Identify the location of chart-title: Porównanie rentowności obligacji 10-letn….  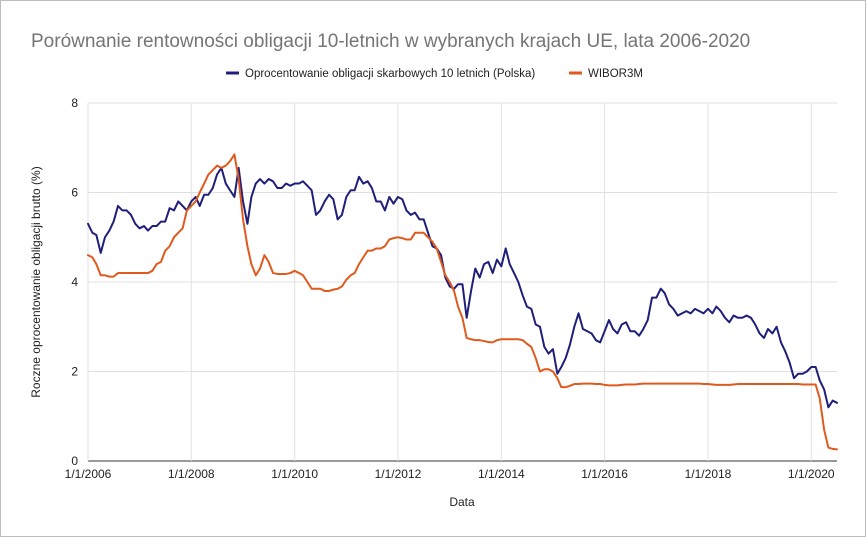
(390, 41).